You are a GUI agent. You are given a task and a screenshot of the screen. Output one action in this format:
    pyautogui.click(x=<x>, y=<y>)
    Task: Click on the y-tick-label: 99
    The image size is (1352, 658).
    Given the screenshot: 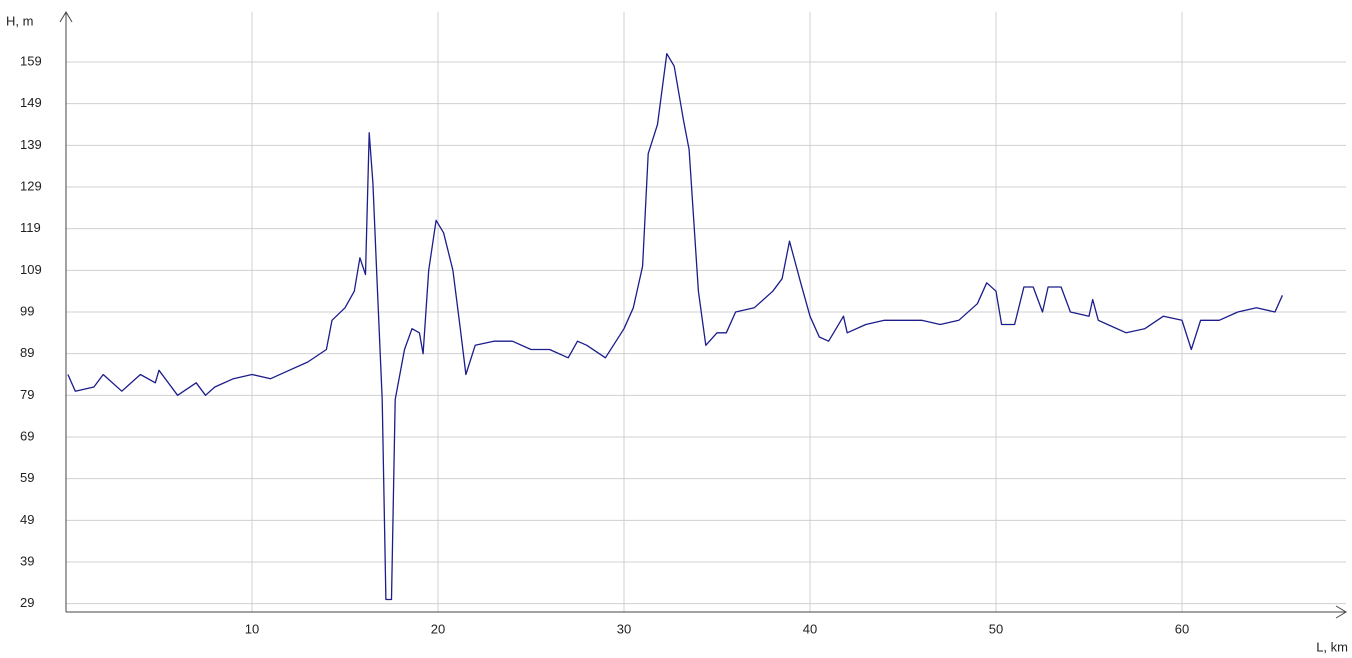 What is the action you would take?
    pyautogui.click(x=27, y=310)
    